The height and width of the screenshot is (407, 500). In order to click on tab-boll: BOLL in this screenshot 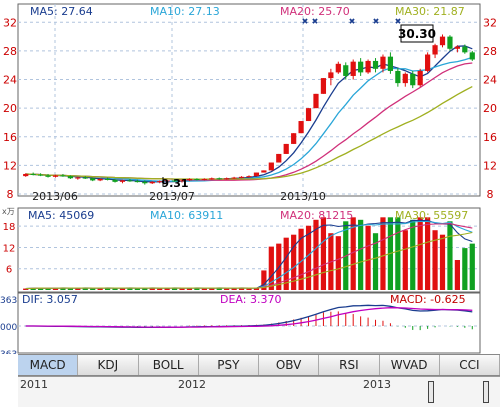, I will do `click(168, 365)`.